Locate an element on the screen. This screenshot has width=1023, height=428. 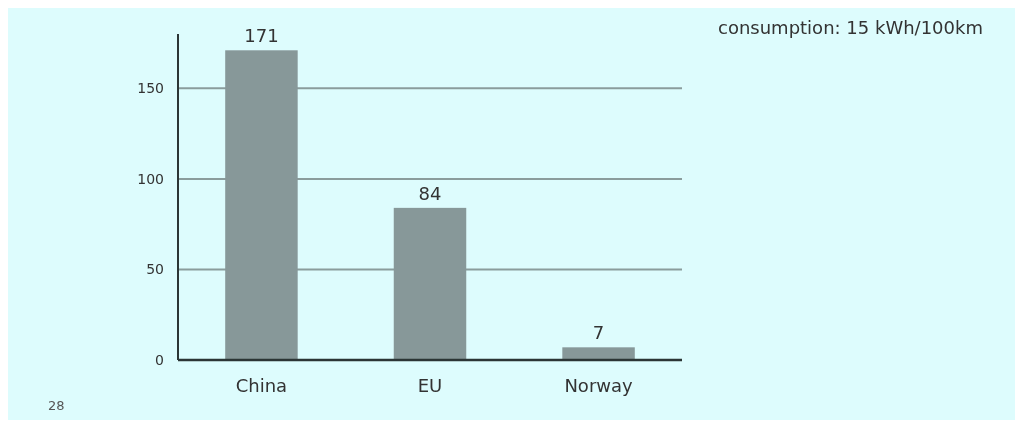
y-tick-label: 150 is located at coordinates (150, 88).